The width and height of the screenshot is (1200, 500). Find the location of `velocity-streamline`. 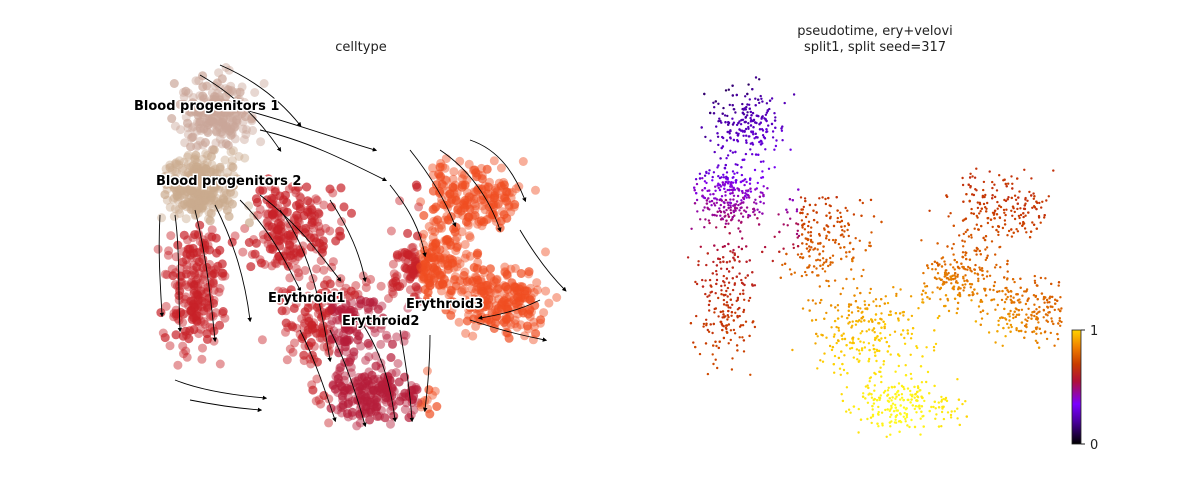

velocity-streamline is located at coordinates (161, 266).